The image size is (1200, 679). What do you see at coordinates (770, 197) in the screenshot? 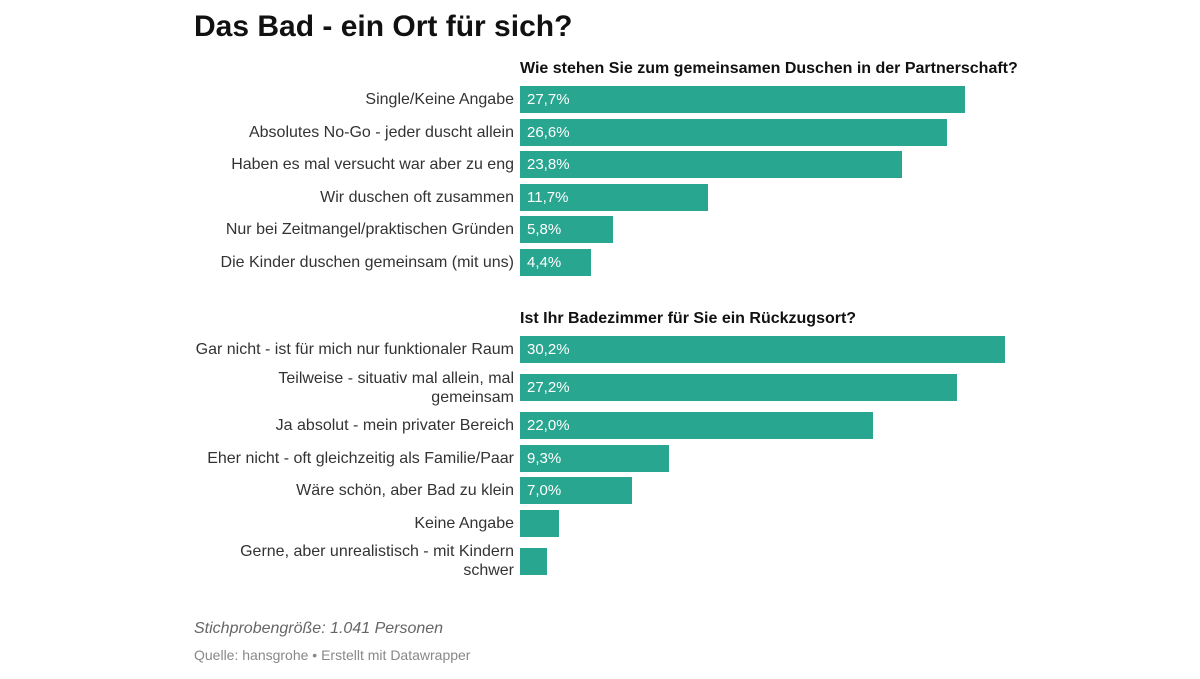
I see `bar-track: 11,7%` at bounding box center [770, 197].